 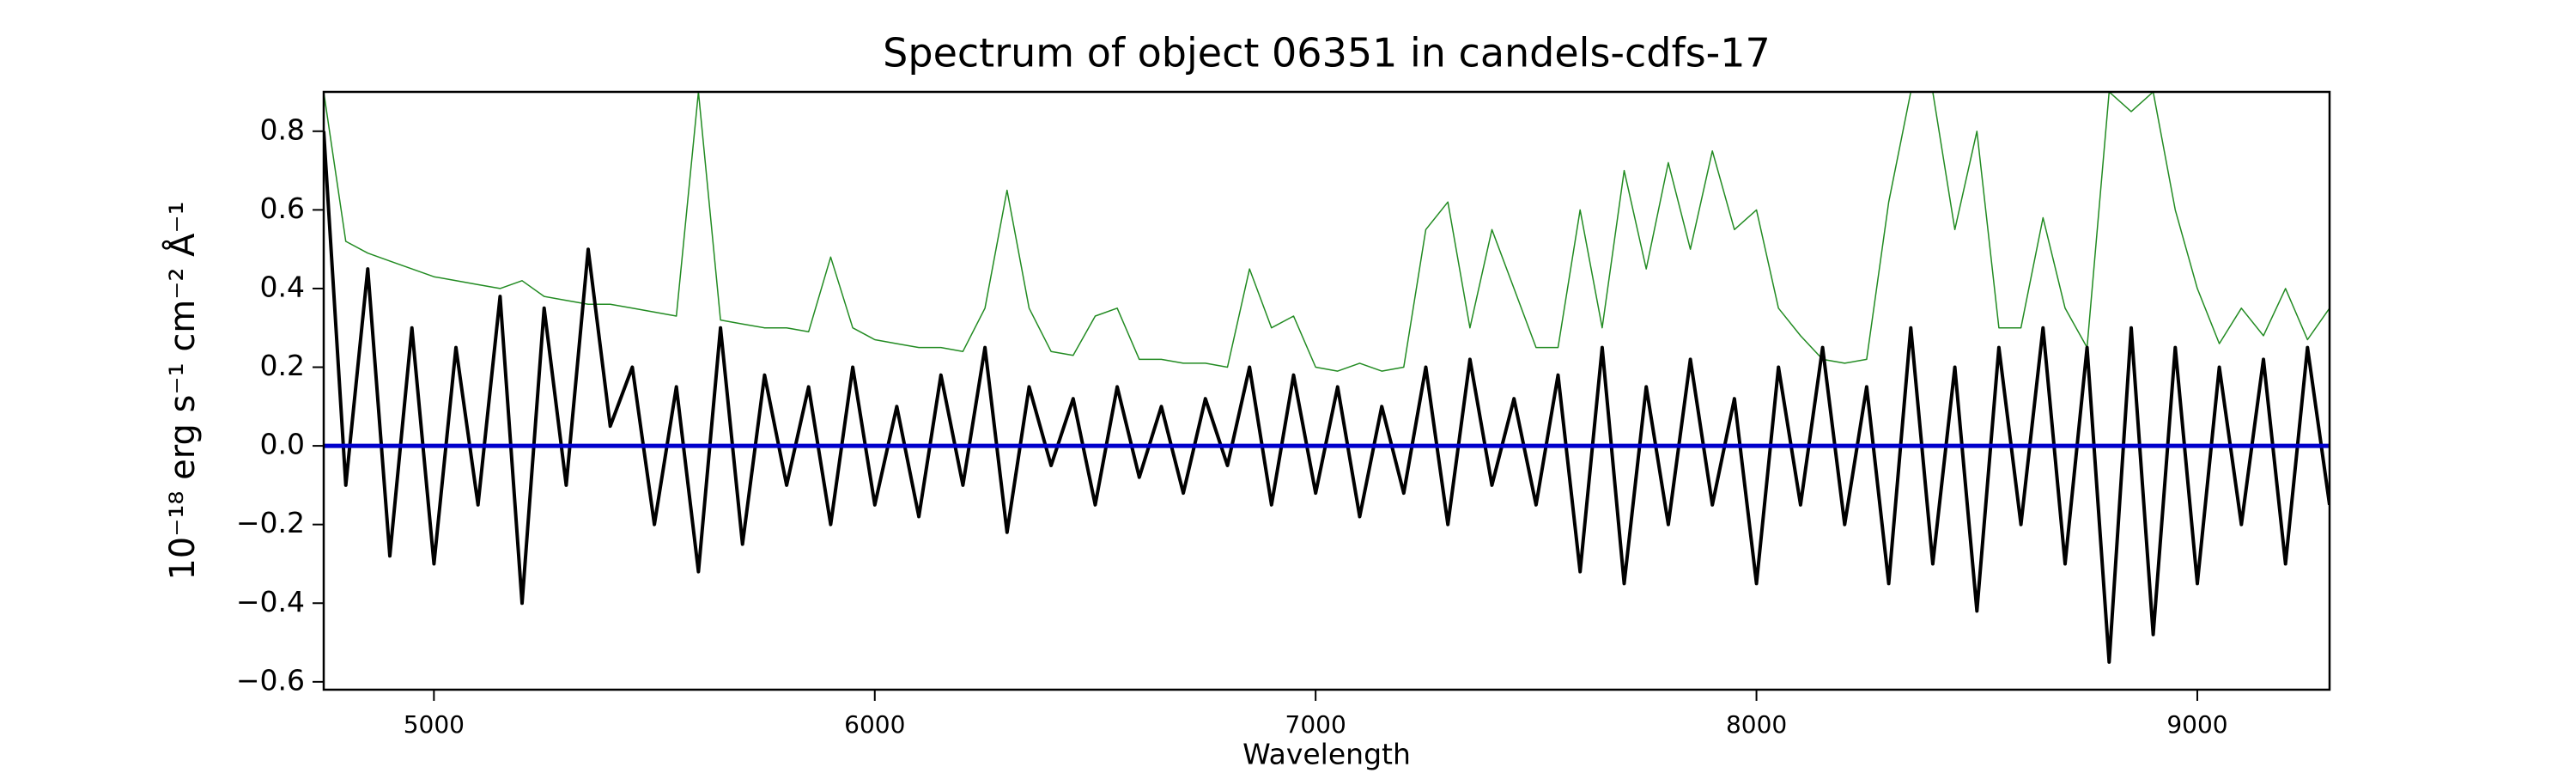 What do you see at coordinates (182, 390) in the screenshot?
I see `y-axis-label: 10⁻¹⁸ erg s⁻¹ cm⁻² Å⁻¹` at bounding box center [182, 390].